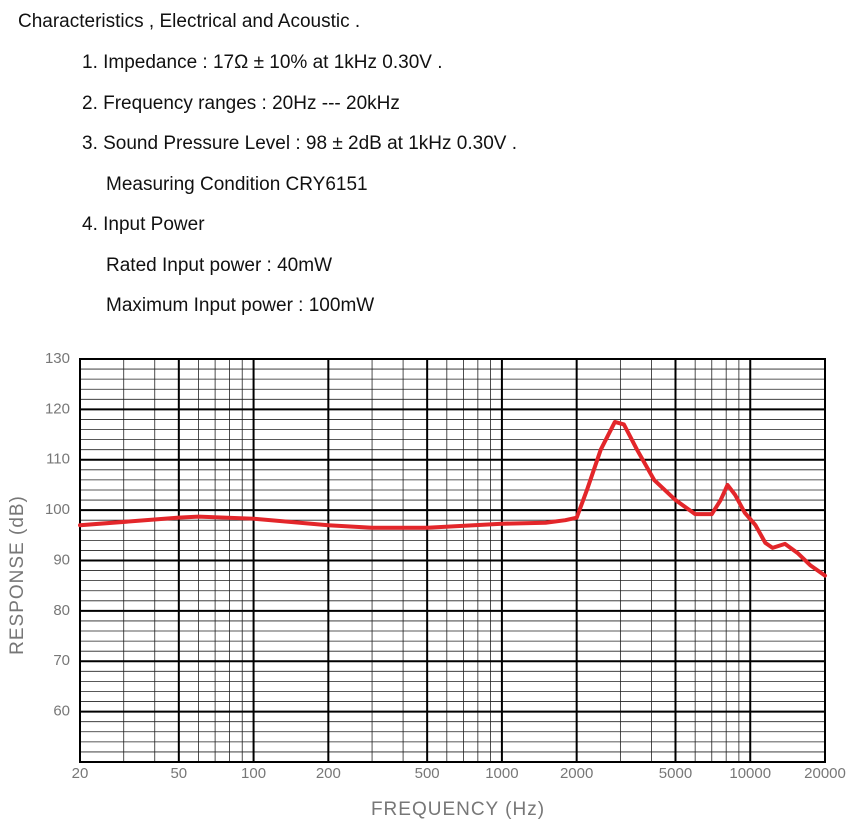 Image resolution: width=853 pixels, height=838 pixels. Describe the element at coordinates (458, 809) in the screenshot. I see `x-axis-label: FREQUENCY (Hz)` at that location.